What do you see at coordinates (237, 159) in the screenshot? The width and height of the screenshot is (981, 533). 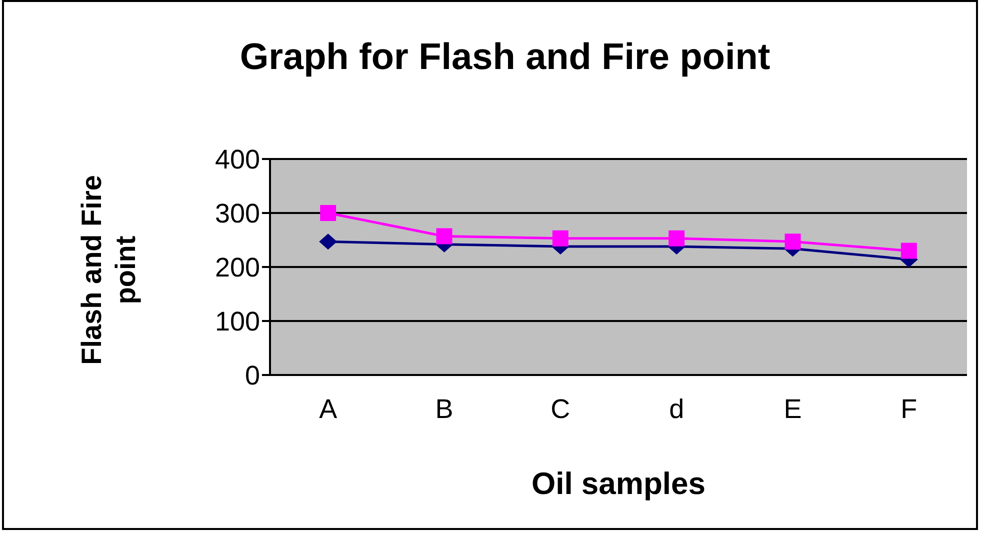 I see `y-tick-label: 400` at bounding box center [237, 159].